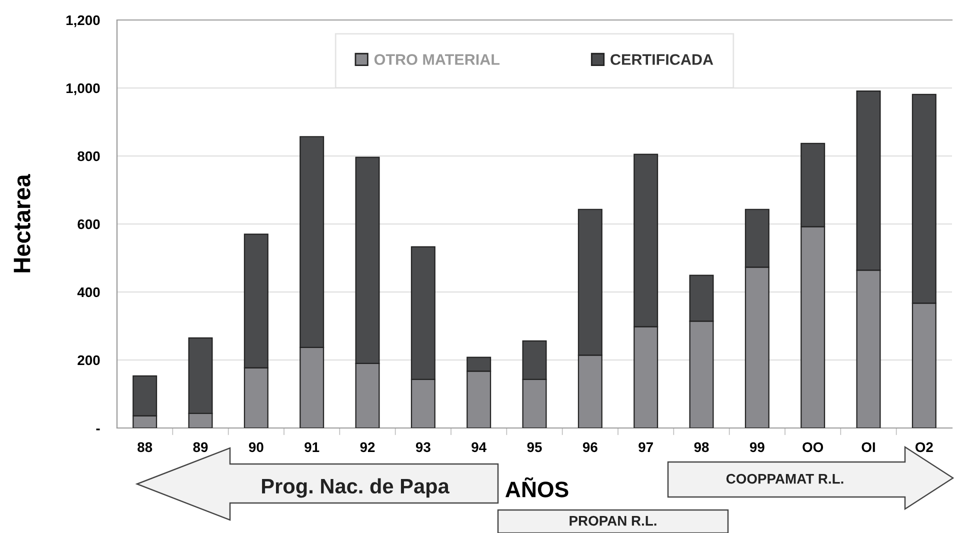 Image resolution: width=955 pixels, height=533 pixels. Describe the element at coordinates (437, 59) in the screenshot. I see `legend-label: OTRO MATERIAL` at that location.